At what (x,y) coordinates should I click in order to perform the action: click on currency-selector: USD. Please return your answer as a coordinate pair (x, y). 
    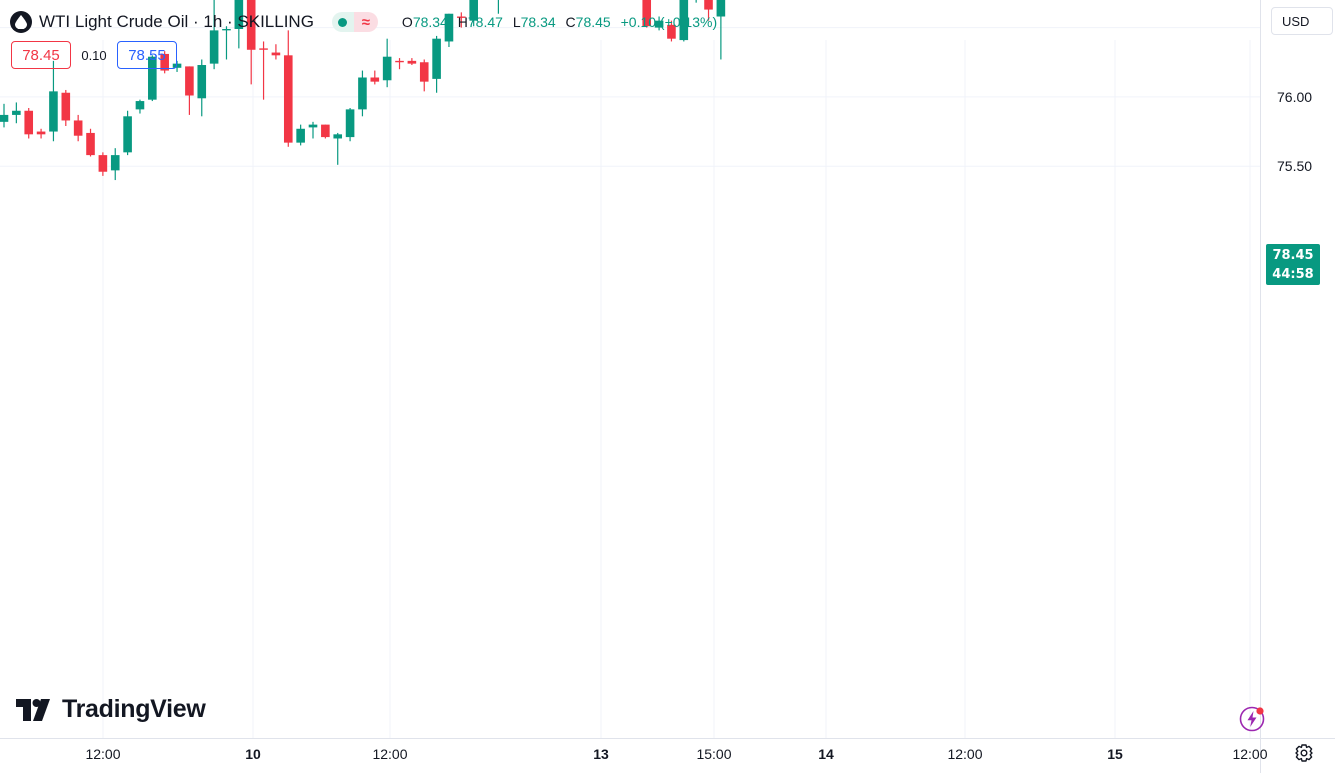
    Looking at the image, I should click on (1302, 21).